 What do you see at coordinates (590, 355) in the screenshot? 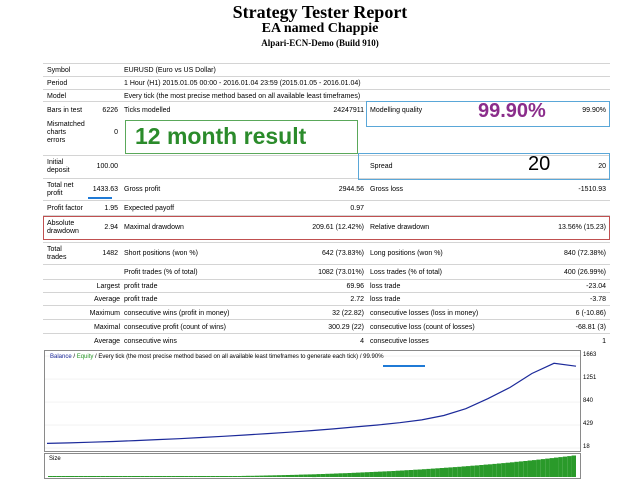
I see `y-tick-label: 1663` at bounding box center [590, 355].